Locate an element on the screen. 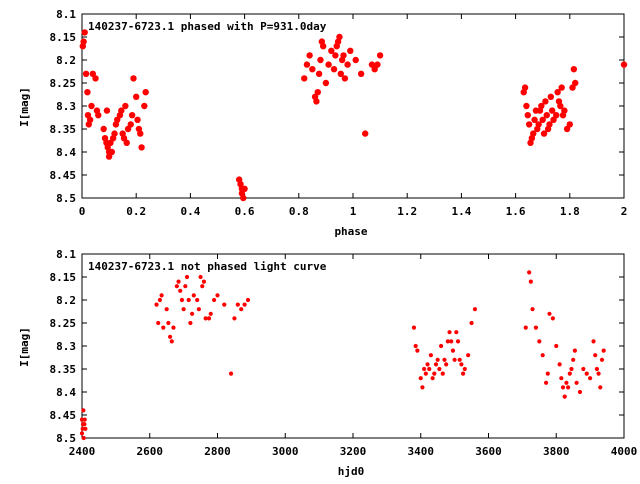  phased-y-tick-label: 8.4 is located at coordinates (66, 152).